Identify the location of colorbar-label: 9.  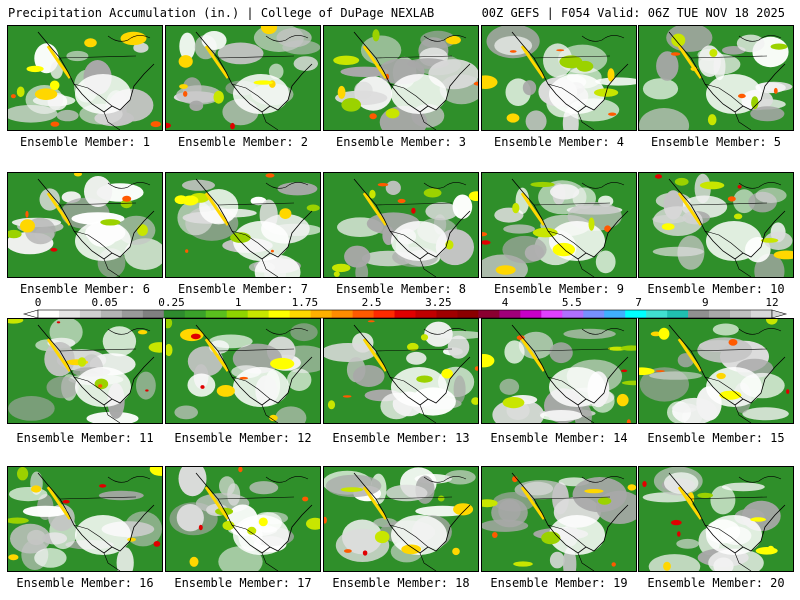
(705, 302).